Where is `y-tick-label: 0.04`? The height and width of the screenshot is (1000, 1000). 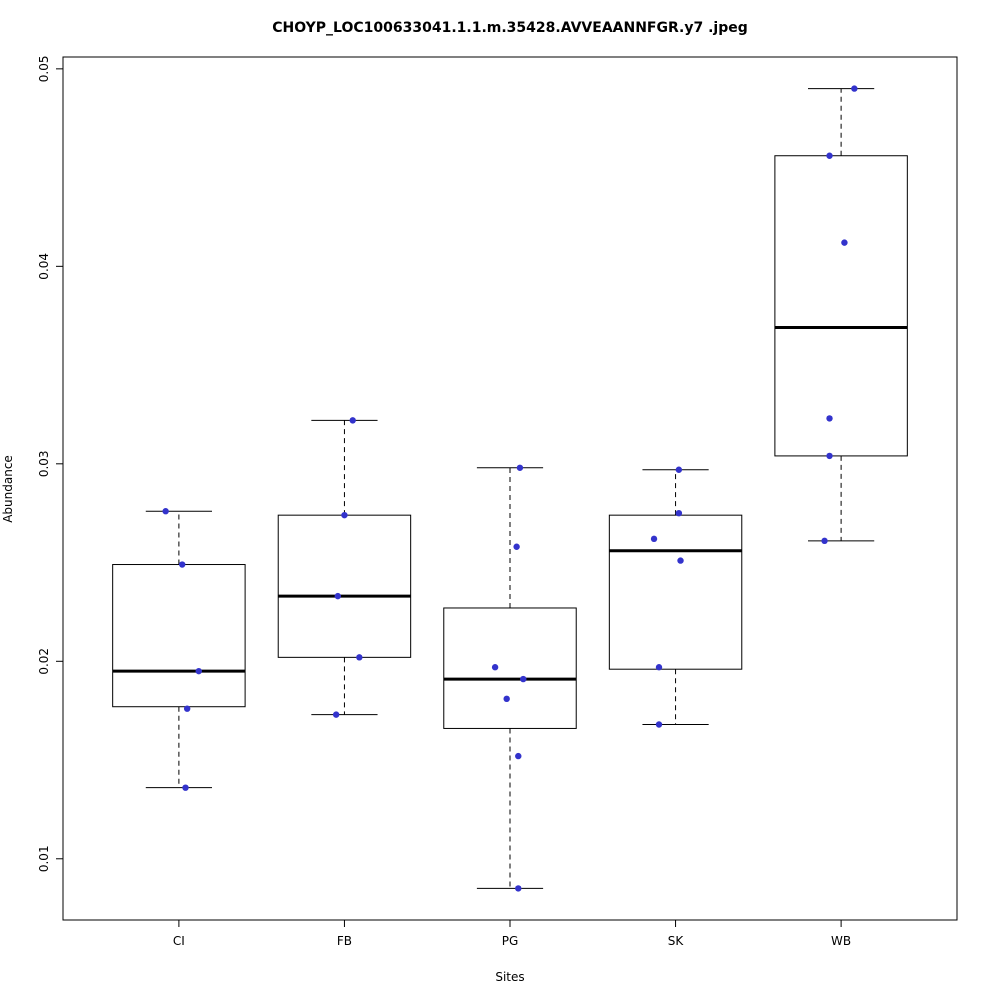 y-tick-label: 0.04 is located at coordinates (44, 266).